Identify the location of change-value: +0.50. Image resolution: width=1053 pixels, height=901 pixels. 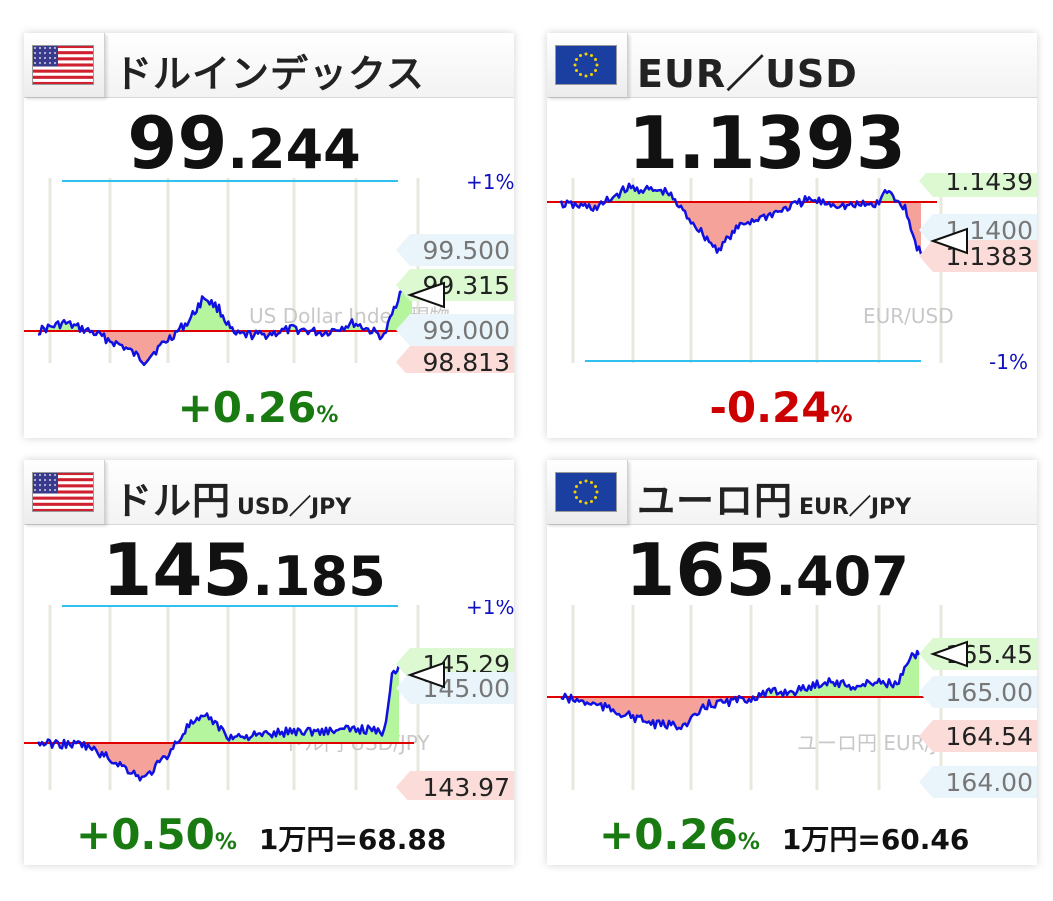
(145, 834).